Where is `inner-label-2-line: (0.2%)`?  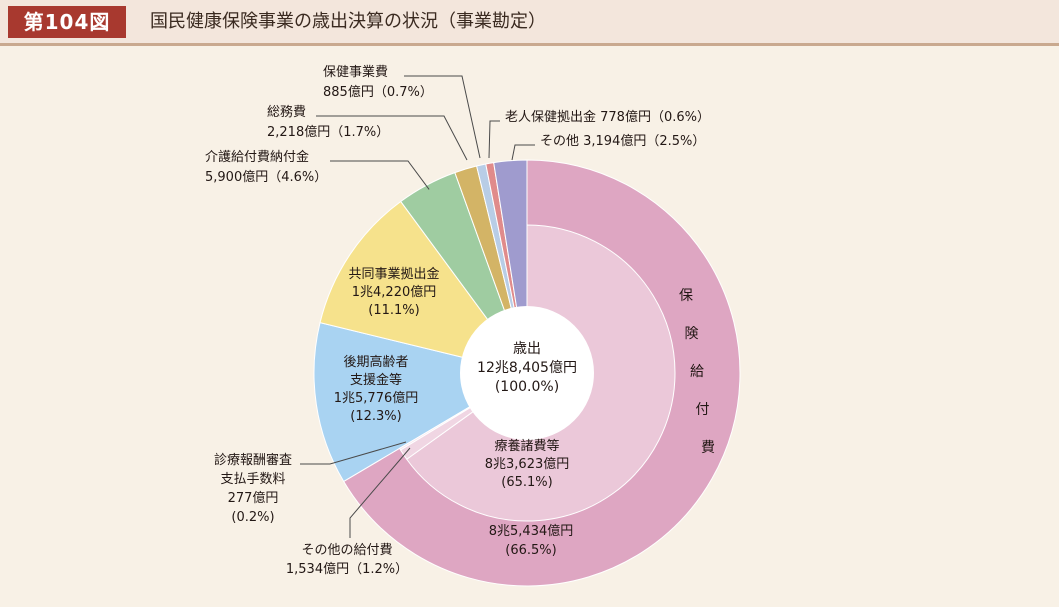
inner-label-2-line: (0.2%) is located at coordinates (252, 517).